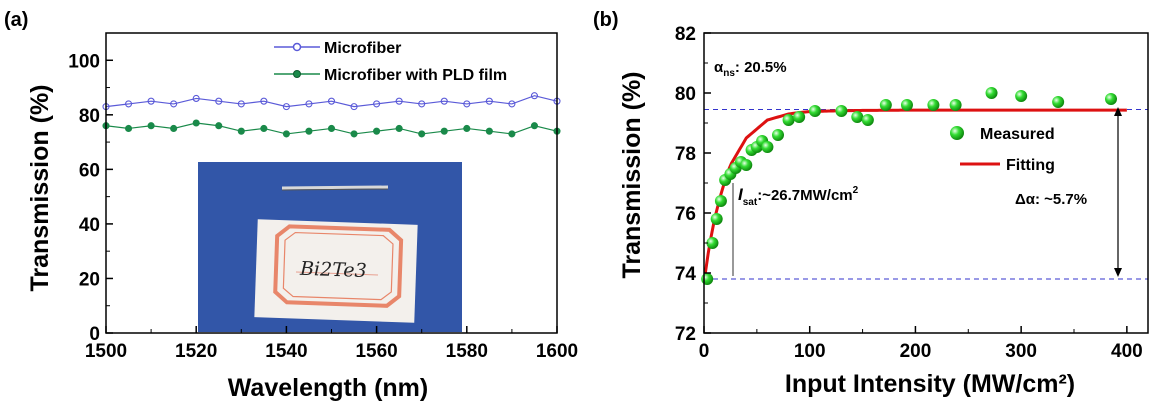 The image size is (1153, 402). Describe the element at coordinates (1118, 272) in the screenshot. I see `delta-arrow-head-bottom` at that location.